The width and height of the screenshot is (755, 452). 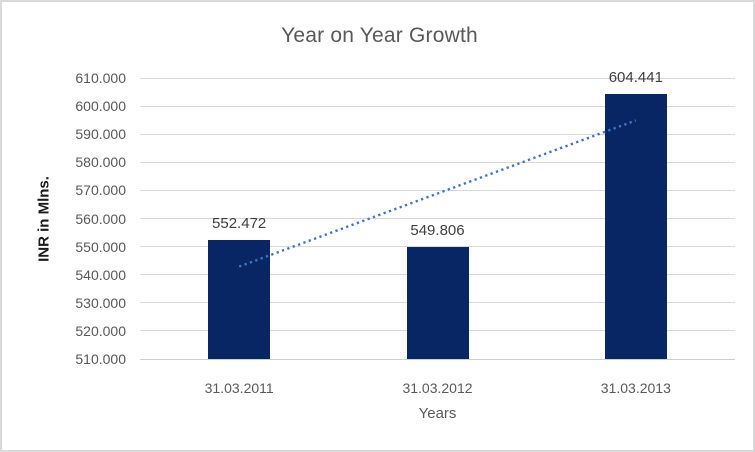 What do you see at coordinates (100, 218) in the screenshot?
I see `y-tick-label: 560.000` at bounding box center [100, 218].